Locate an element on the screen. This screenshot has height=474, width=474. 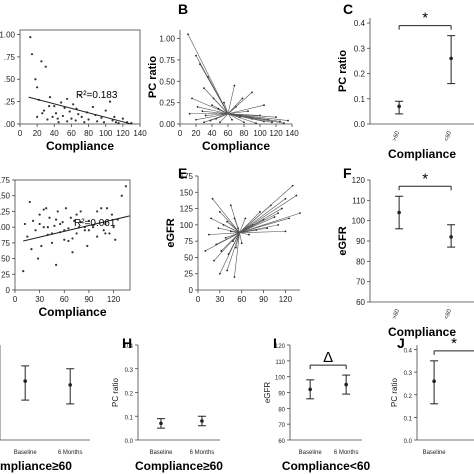
y-tick-label: 0.50 is located at coordinates (167, 81).